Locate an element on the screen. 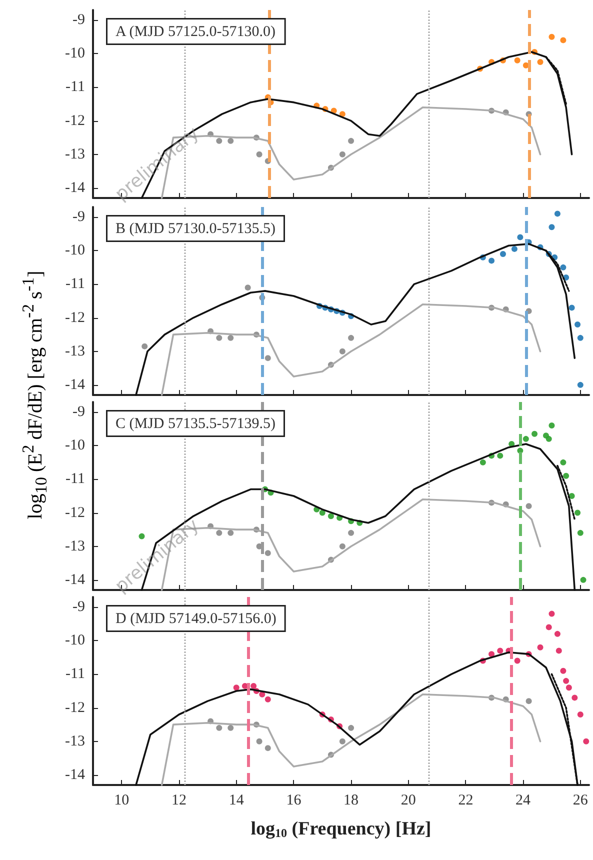  x-tick-label: 14 is located at coordinates (236, 800).